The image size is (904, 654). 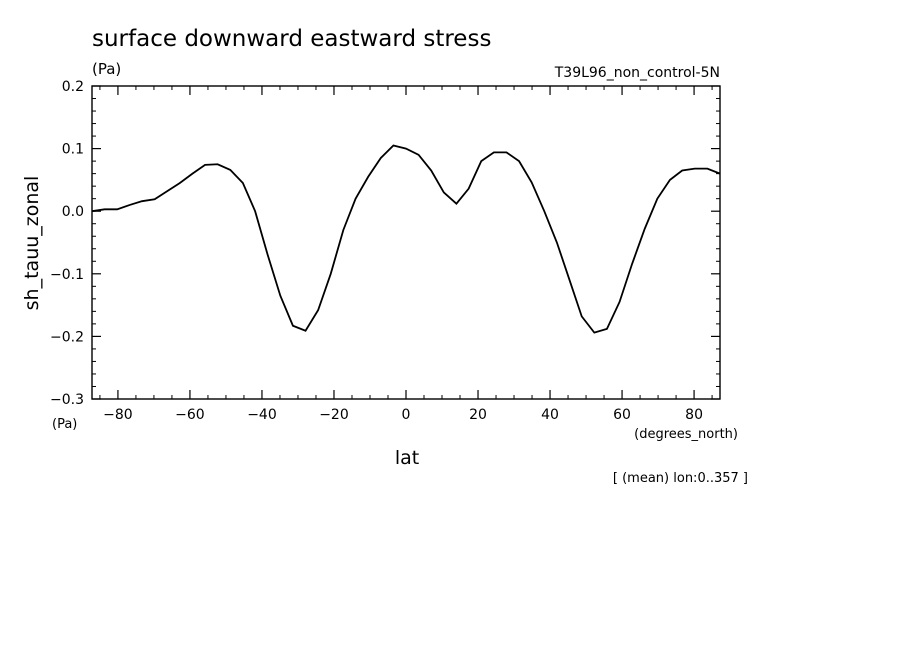 What do you see at coordinates (407, 458) in the screenshot?
I see `x-axis-label: lat` at bounding box center [407, 458].